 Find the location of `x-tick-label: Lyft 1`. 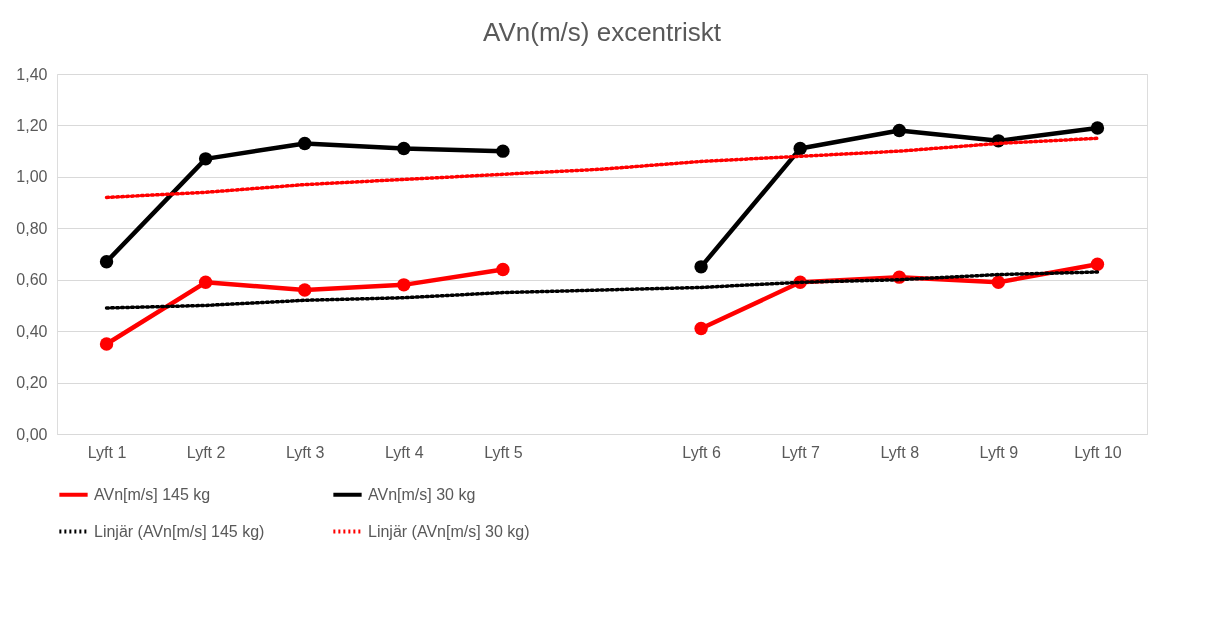

x-tick-label: Lyft 1 is located at coordinates (107, 452).